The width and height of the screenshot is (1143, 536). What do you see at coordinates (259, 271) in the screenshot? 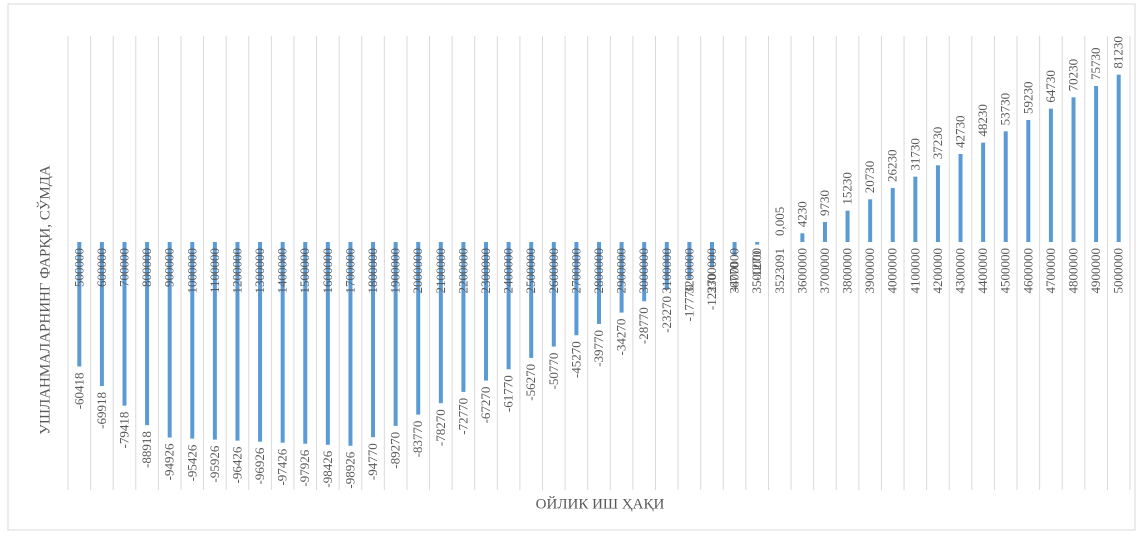
I see `x-tick-label: 1300000` at bounding box center [259, 271].